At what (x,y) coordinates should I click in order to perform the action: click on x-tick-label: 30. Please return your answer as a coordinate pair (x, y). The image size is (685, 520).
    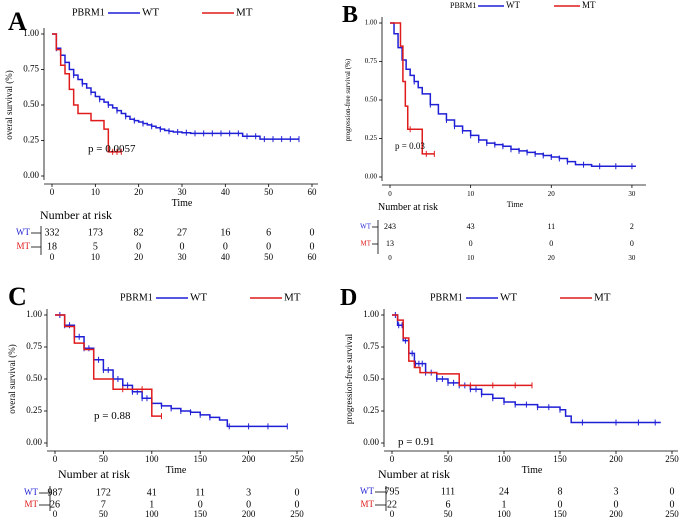
    Looking at the image, I should click on (183, 192).